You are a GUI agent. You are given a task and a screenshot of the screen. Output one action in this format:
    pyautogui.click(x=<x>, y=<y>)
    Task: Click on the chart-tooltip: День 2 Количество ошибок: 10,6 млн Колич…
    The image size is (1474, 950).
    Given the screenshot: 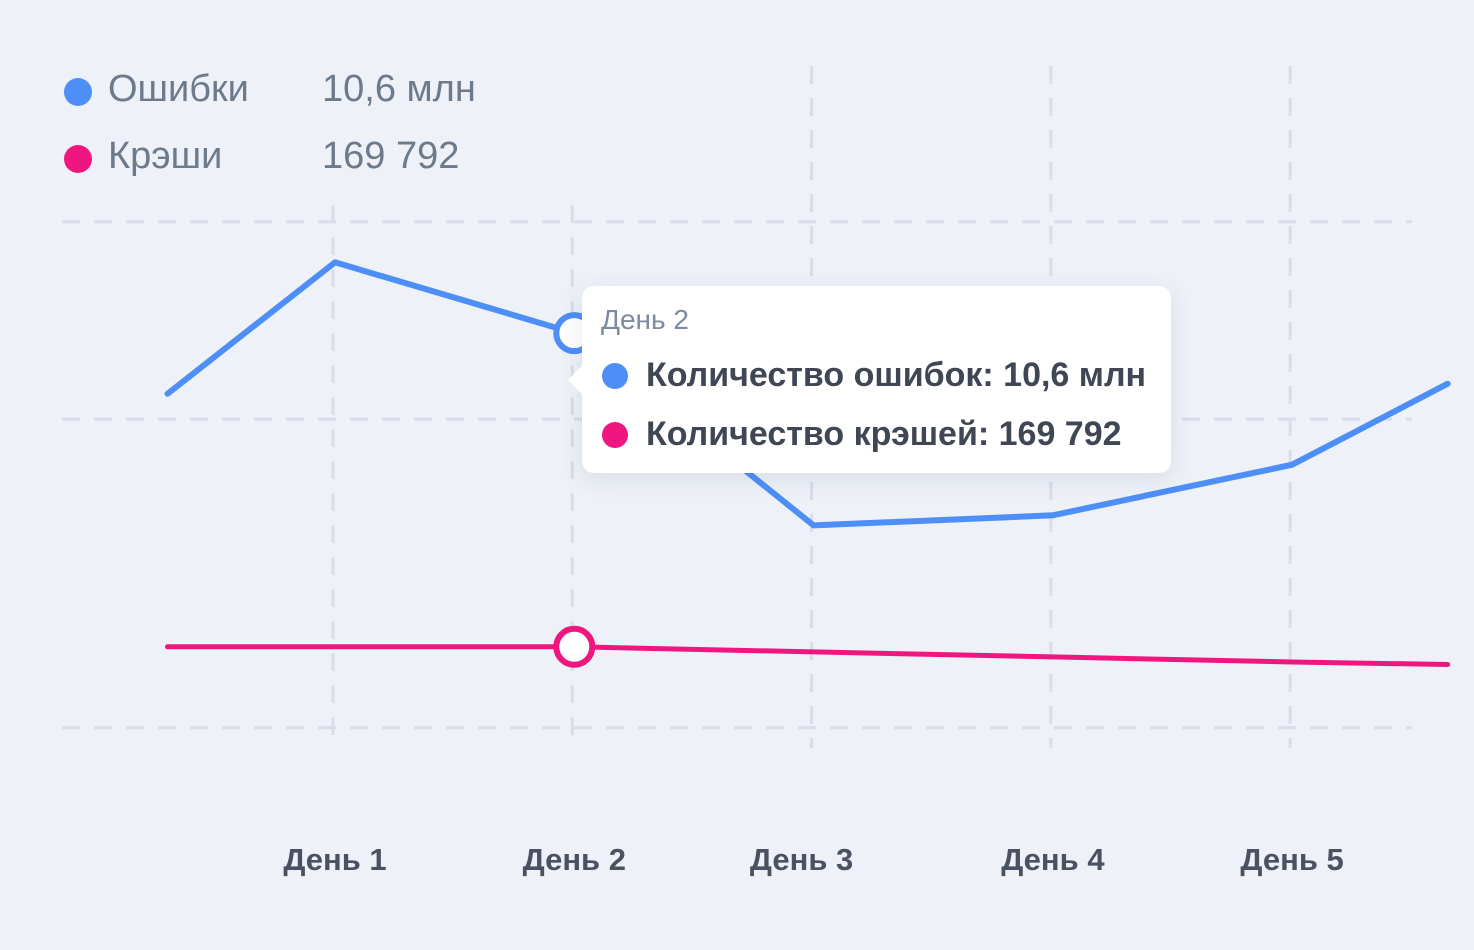 What is the action you would take?
    pyautogui.click(x=869, y=379)
    